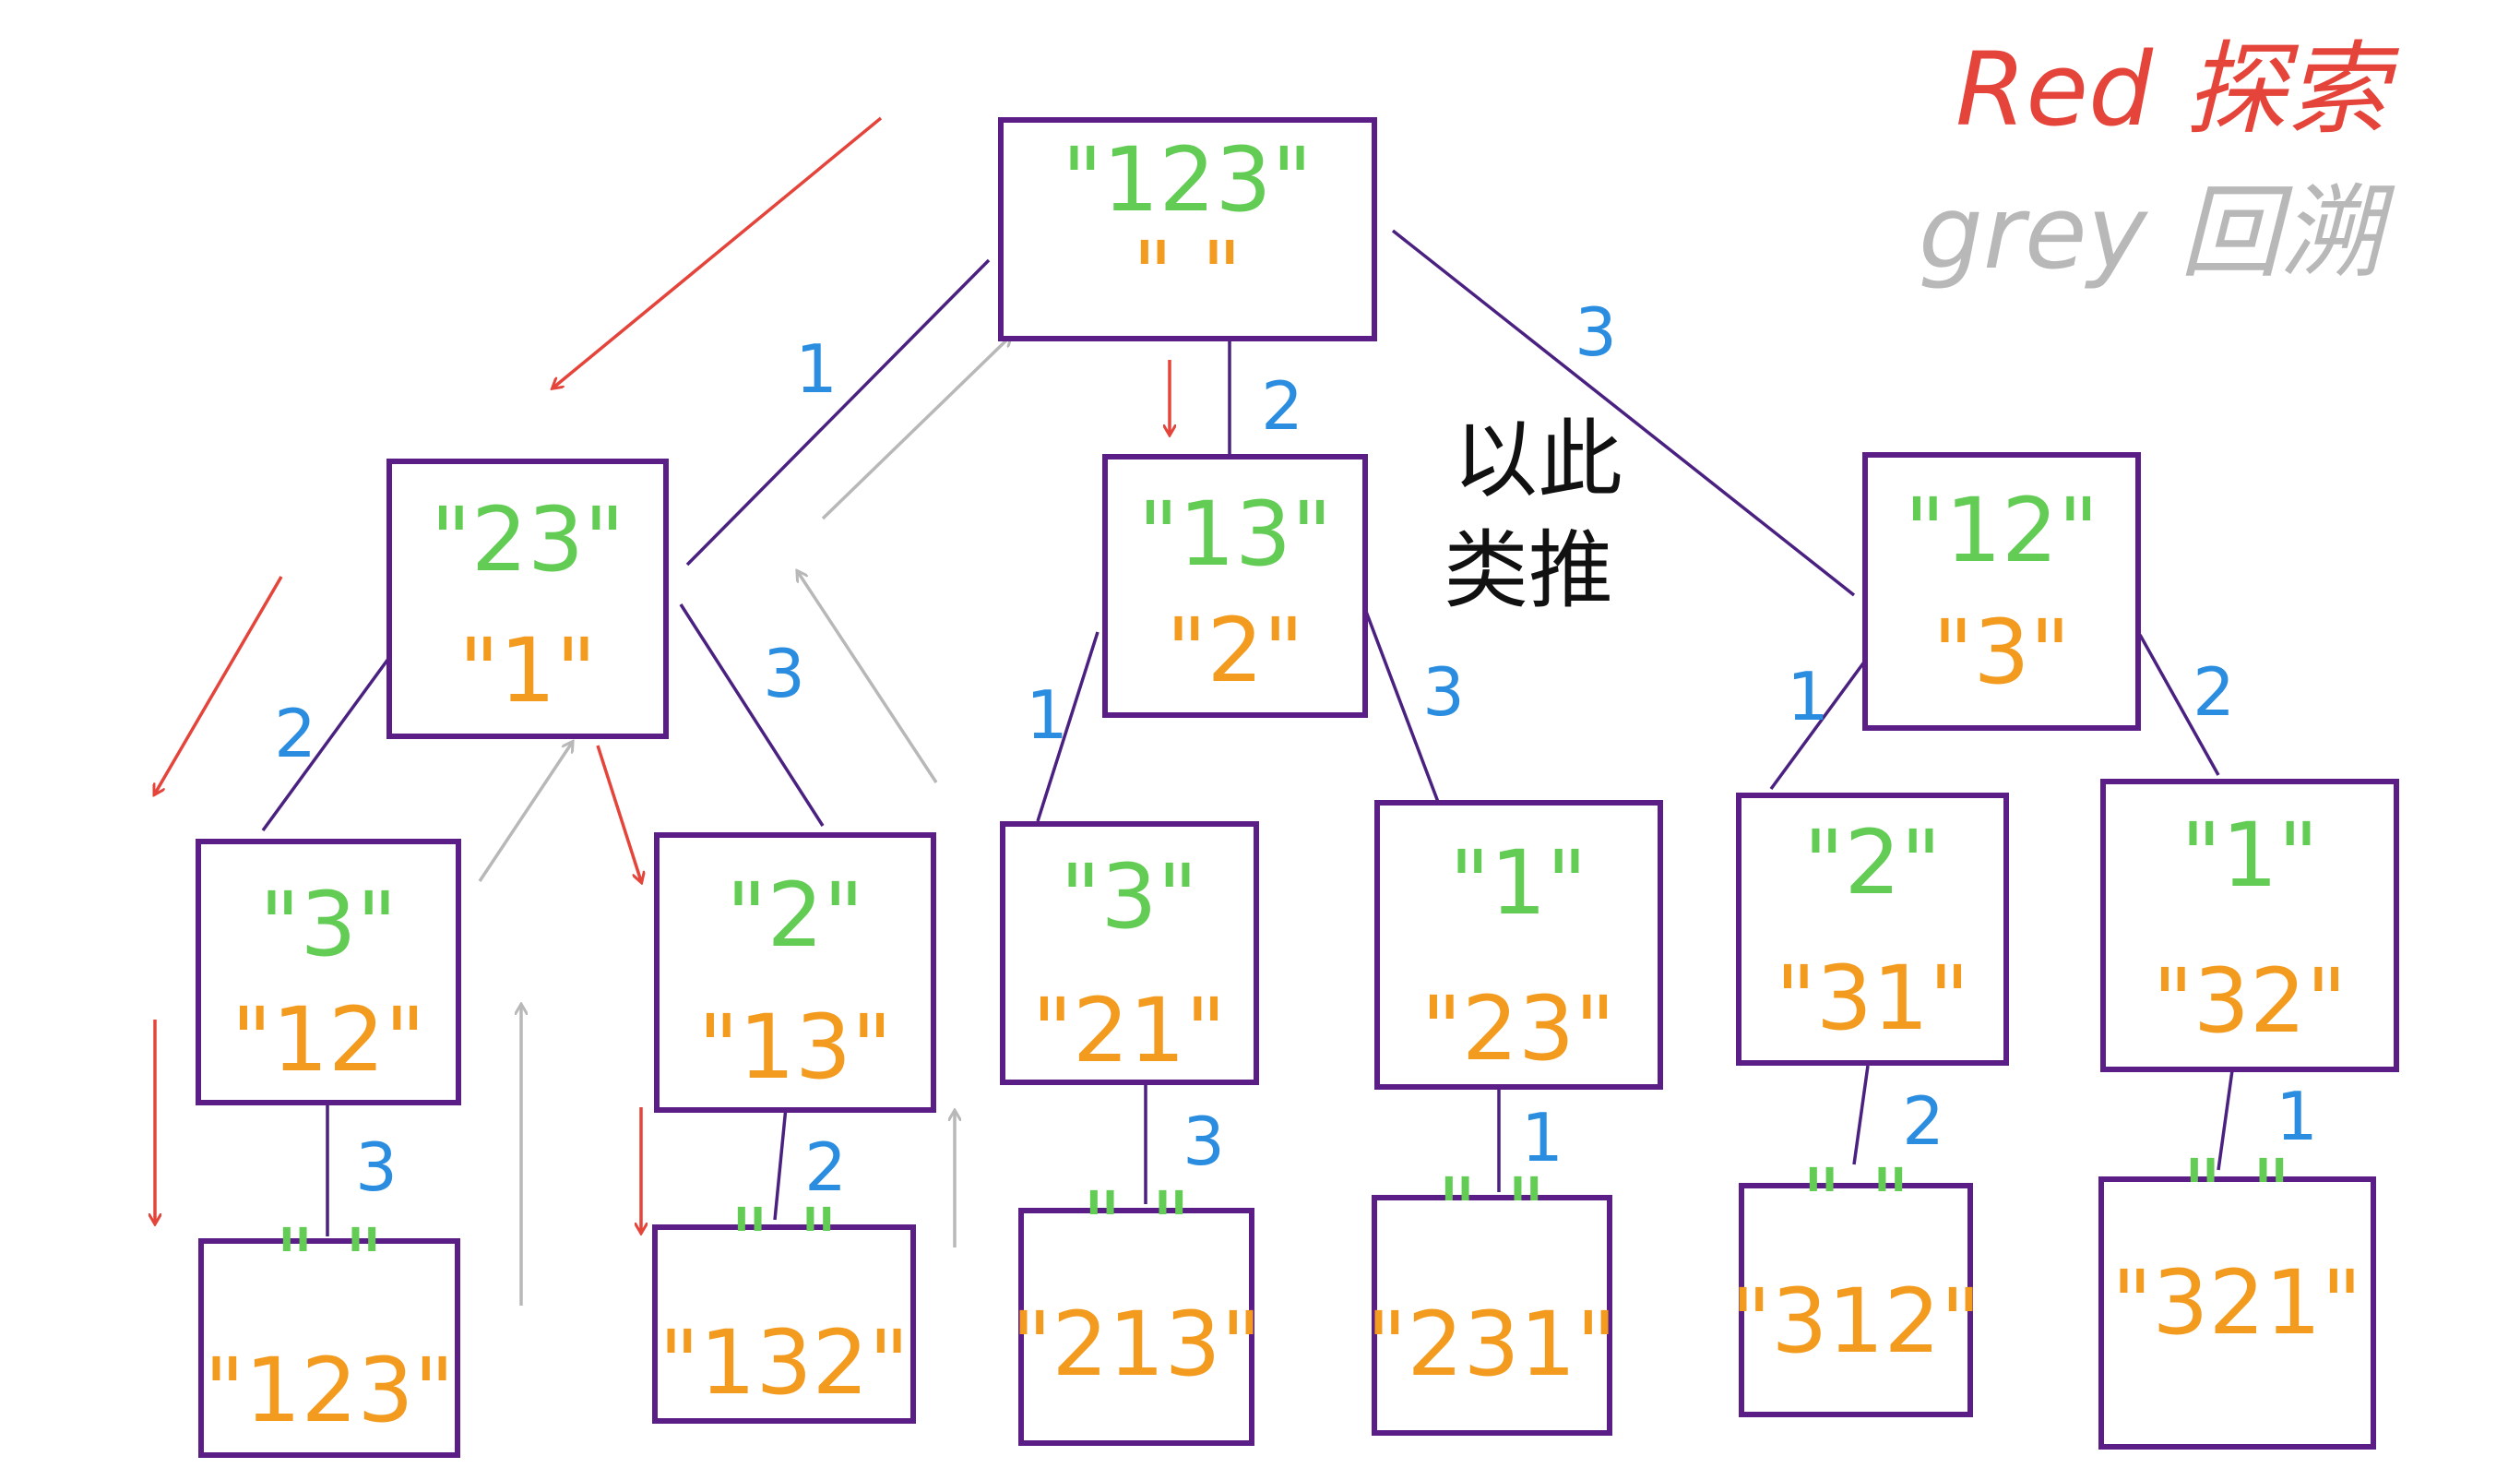 The height and width of the screenshot is (1480, 2520). Describe the element at coordinates (1872, 998) in the screenshot. I see `node-path: "31"` at that location.